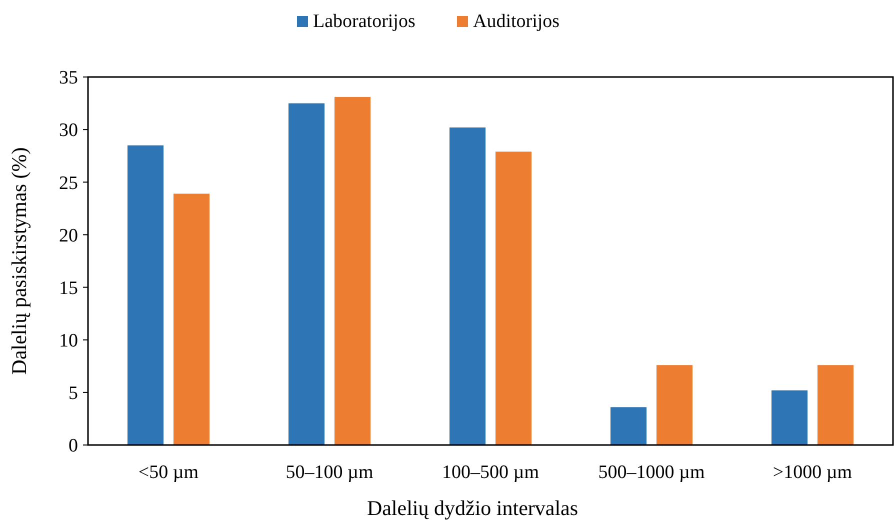  I want to click on y-tick-label: 35, so click(68, 78).